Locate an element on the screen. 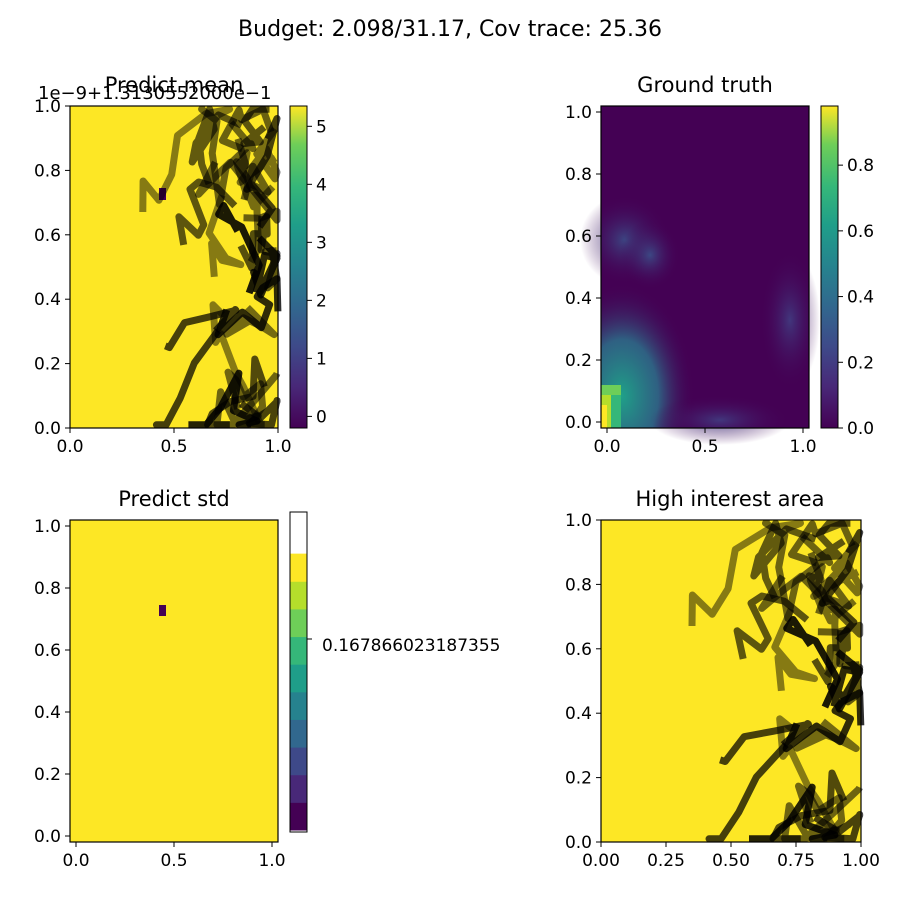  colorbar-tick-label: 0.2 is located at coordinates (860, 363).